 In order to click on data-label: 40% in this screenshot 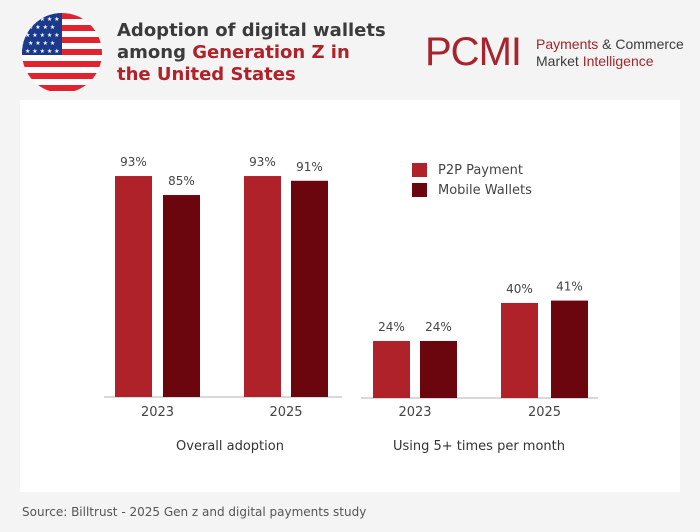, I will do `click(519, 289)`.